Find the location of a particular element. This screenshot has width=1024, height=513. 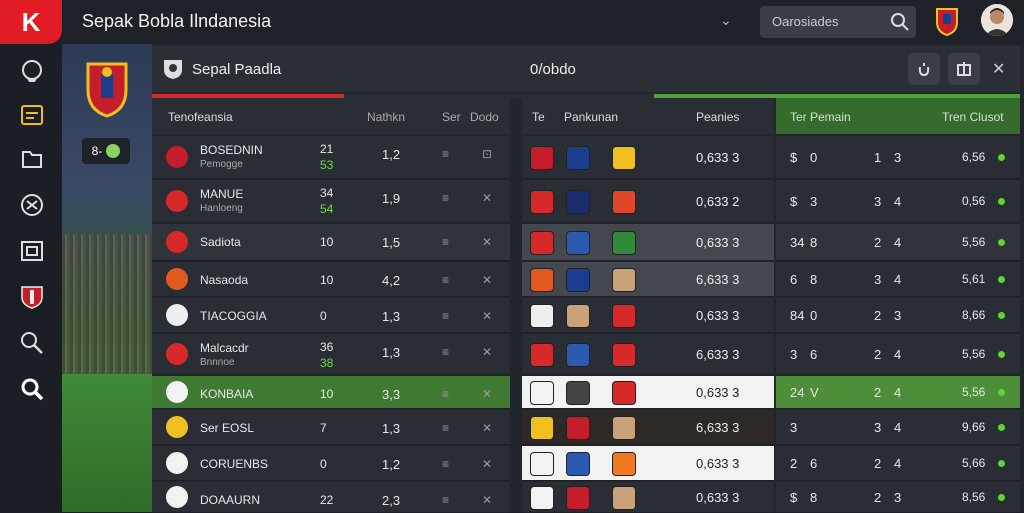

panel-center-value: 0/obdo is located at coordinates (553, 69).